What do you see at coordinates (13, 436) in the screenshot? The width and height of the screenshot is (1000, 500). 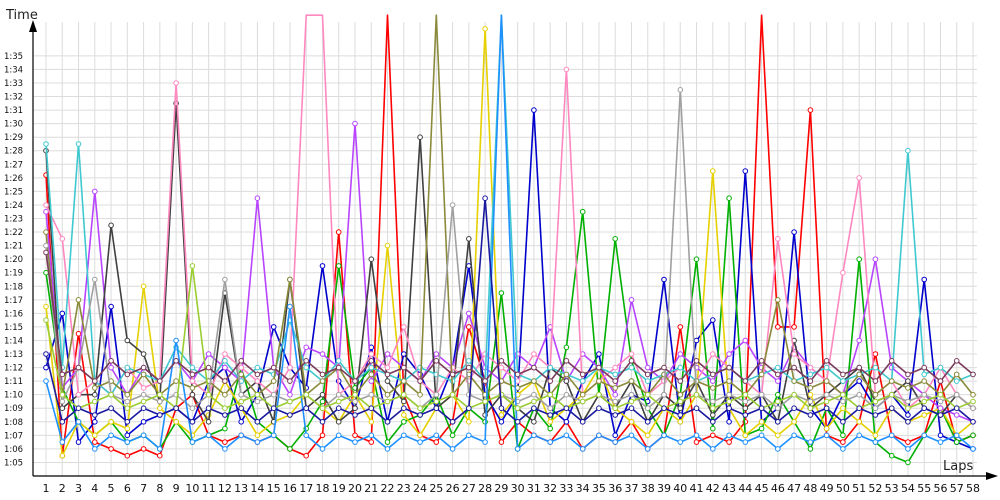 I see `y-tick-label: 1:07` at bounding box center [13, 436].